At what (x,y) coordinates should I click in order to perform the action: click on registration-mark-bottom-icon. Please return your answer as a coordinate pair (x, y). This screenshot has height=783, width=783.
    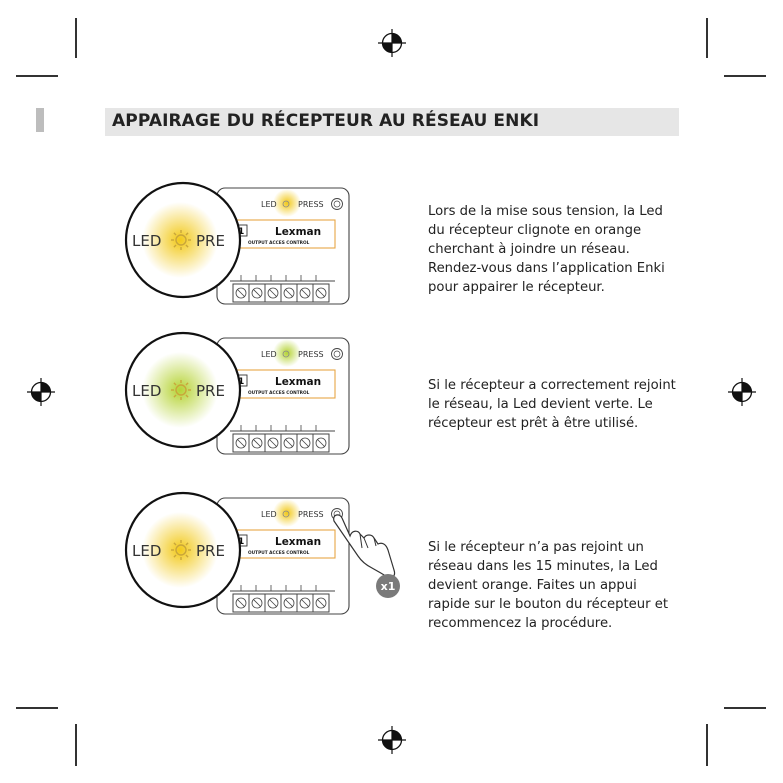
    Looking at the image, I should click on (392, 740).